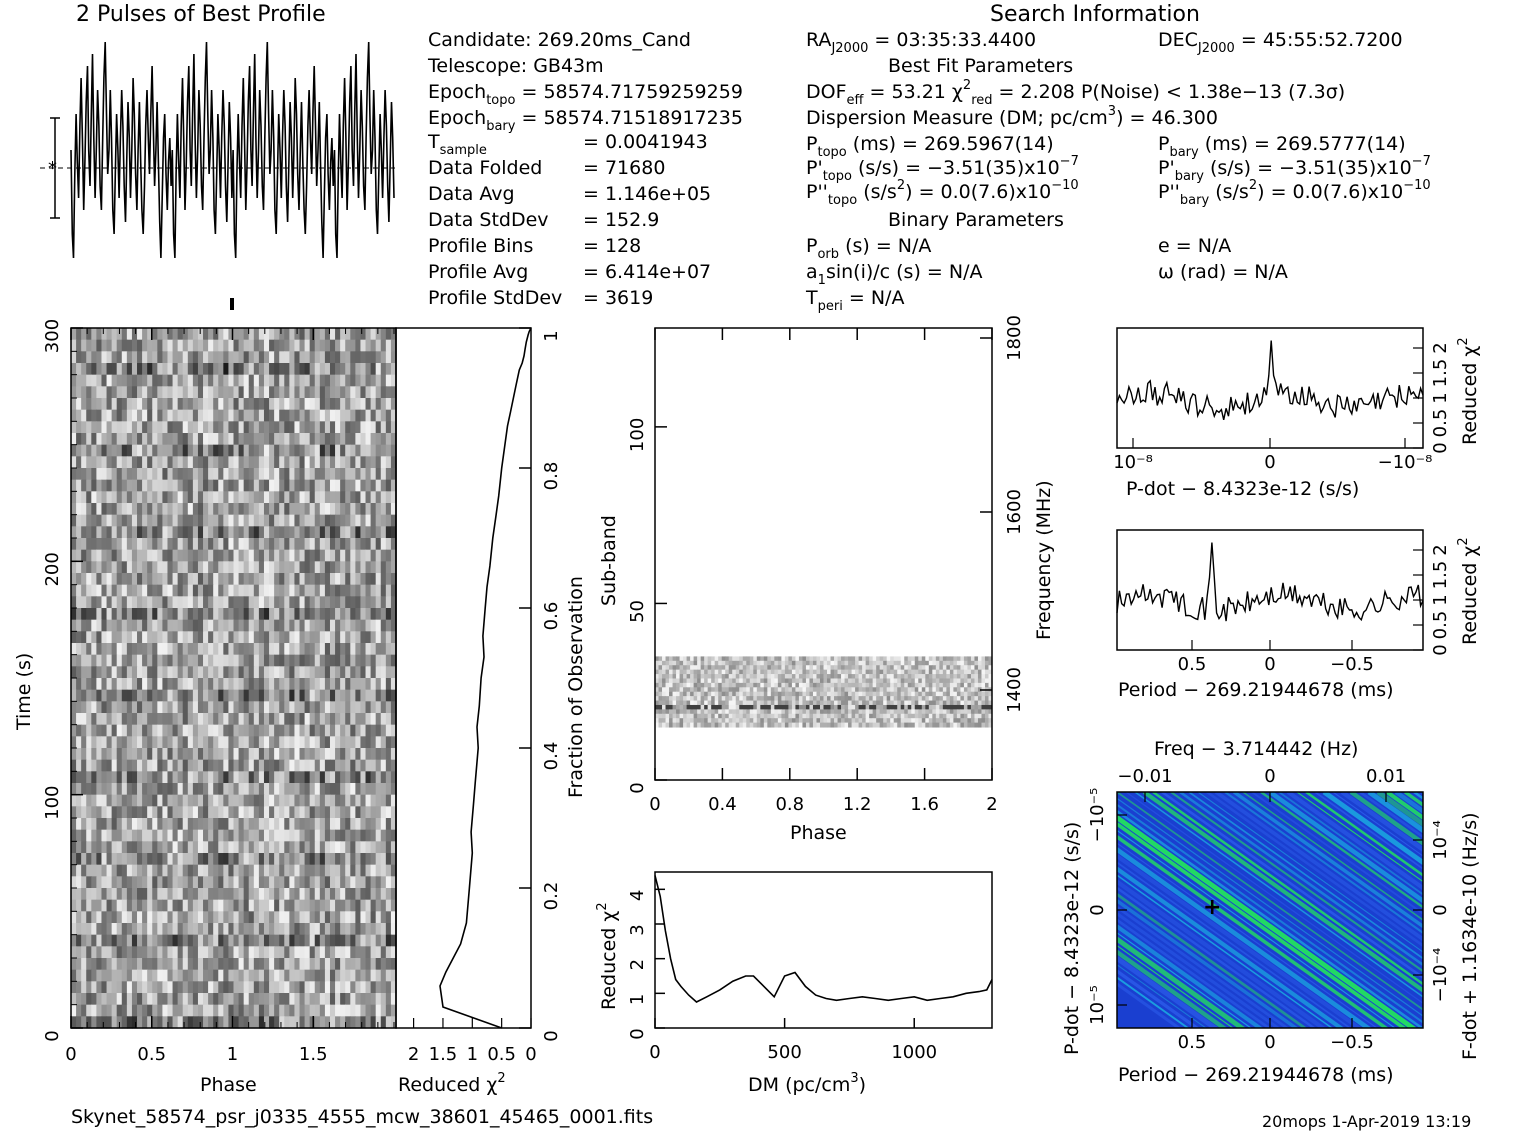 Image resolution: width=1517 pixels, height=1133 pixels. I want to click on tc-ytick-label: 0.8, so click(551, 476).